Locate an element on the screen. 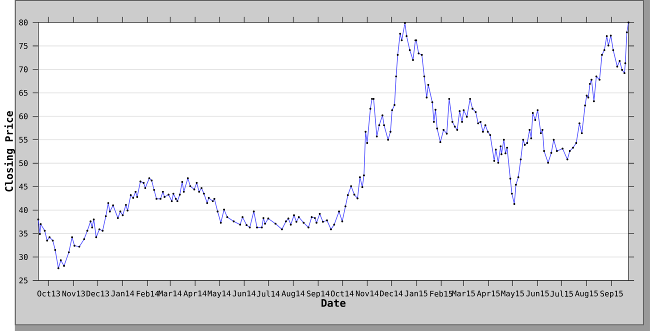 The width and height of the screenshot is (650, 331). x-axis-title: Date is located at coordinates (334, 303).